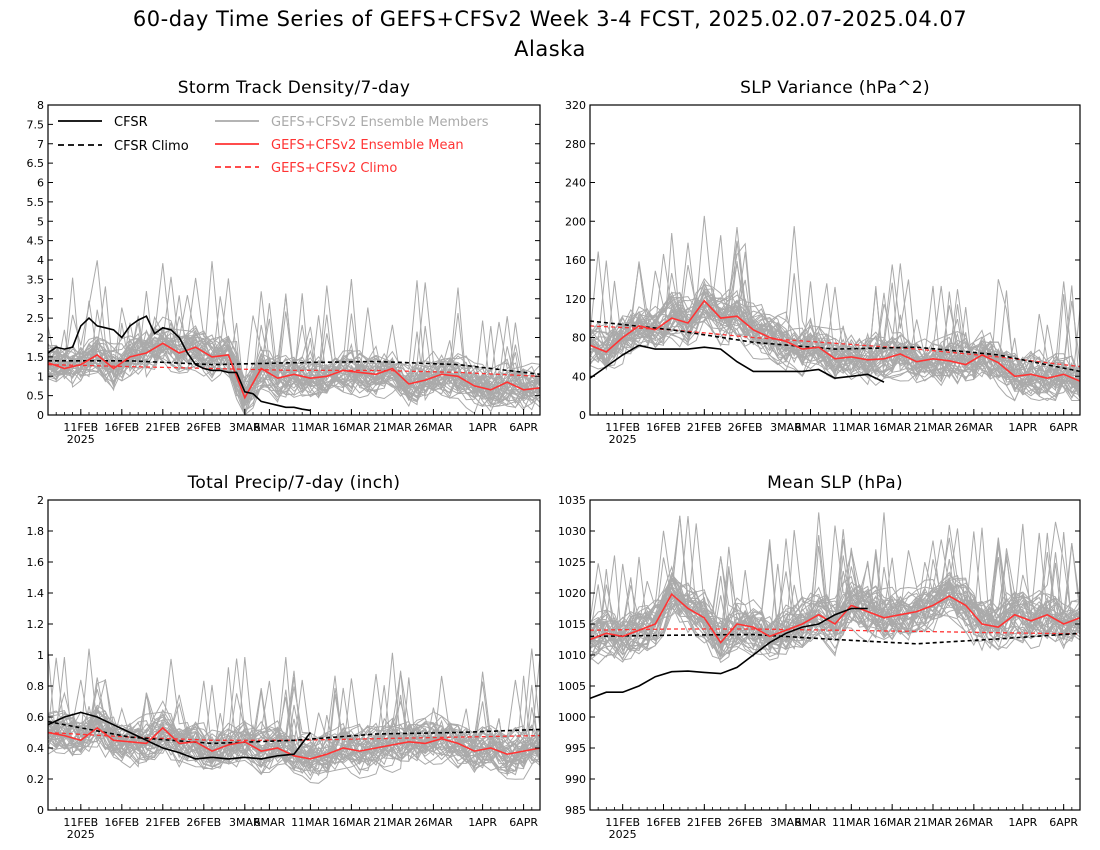  I want to click on y-tick-label: 1.8, so click(36, 531).